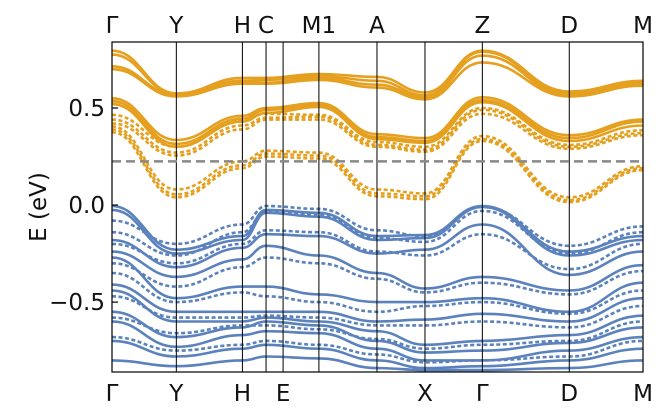  What do you see at coordinates (643, 394) in the screenshot?
I see `bottom-k-label: M` at bounding box center [643, 394].